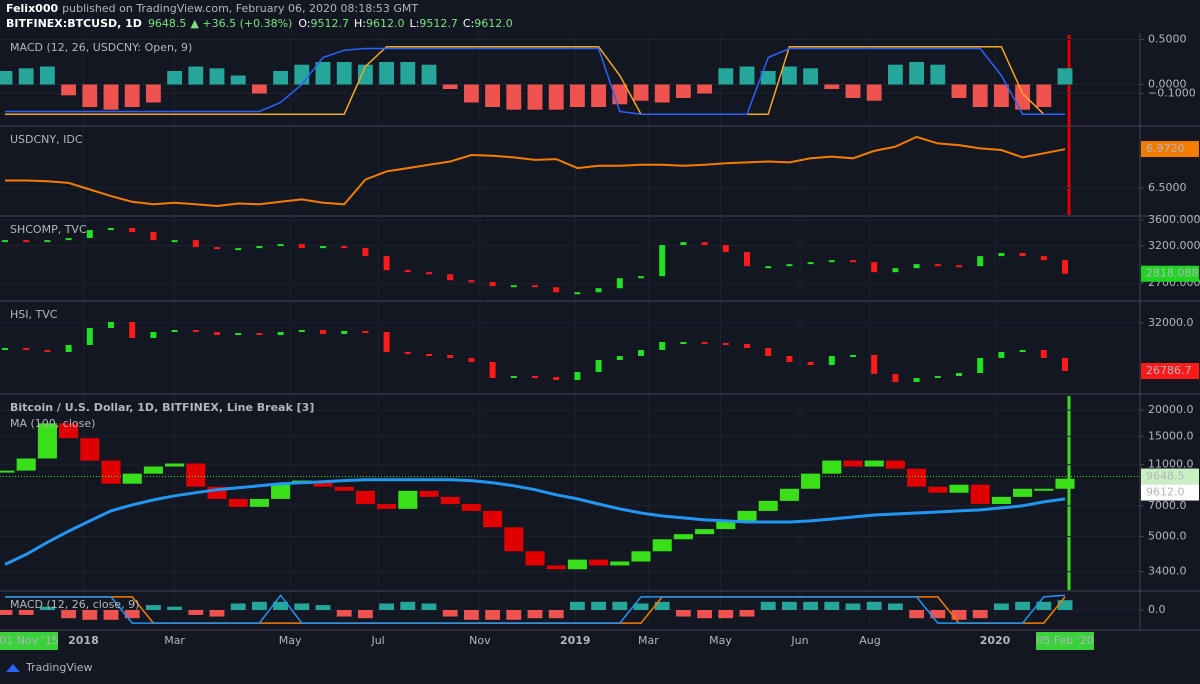  I want to click on pane: 6.5000, so click(593, 171).